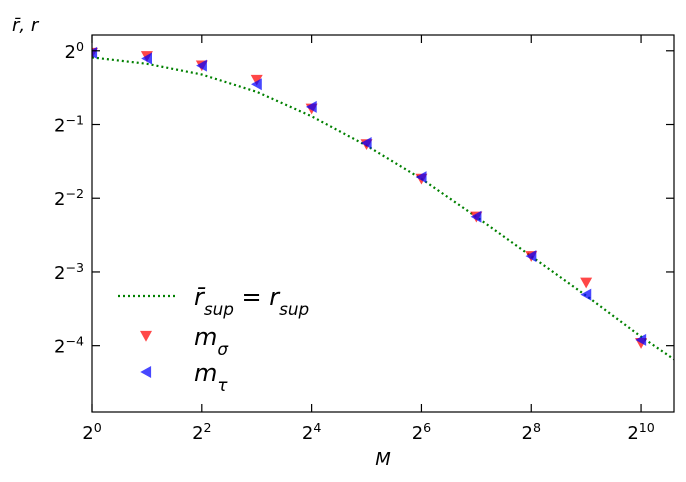  I want to click on x-tick-label: 24, so click(311, 432).